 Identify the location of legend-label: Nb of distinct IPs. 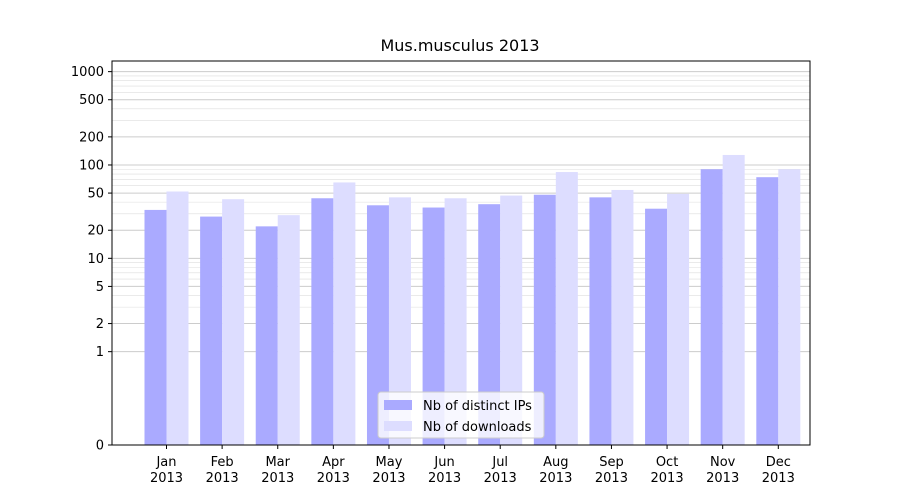
(477, 406).